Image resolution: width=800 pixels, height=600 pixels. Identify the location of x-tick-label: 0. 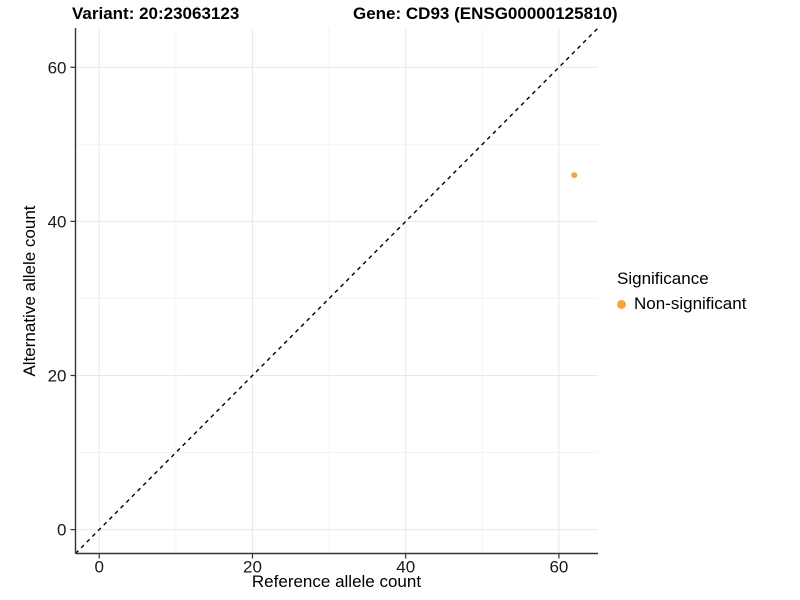
(99, 567).